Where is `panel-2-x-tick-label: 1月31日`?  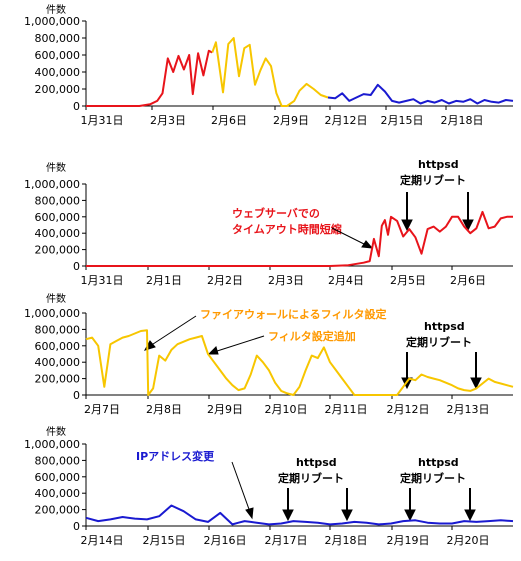
panel-2-x-tick-label: 1月31日 is located at coordinates (102, 280).